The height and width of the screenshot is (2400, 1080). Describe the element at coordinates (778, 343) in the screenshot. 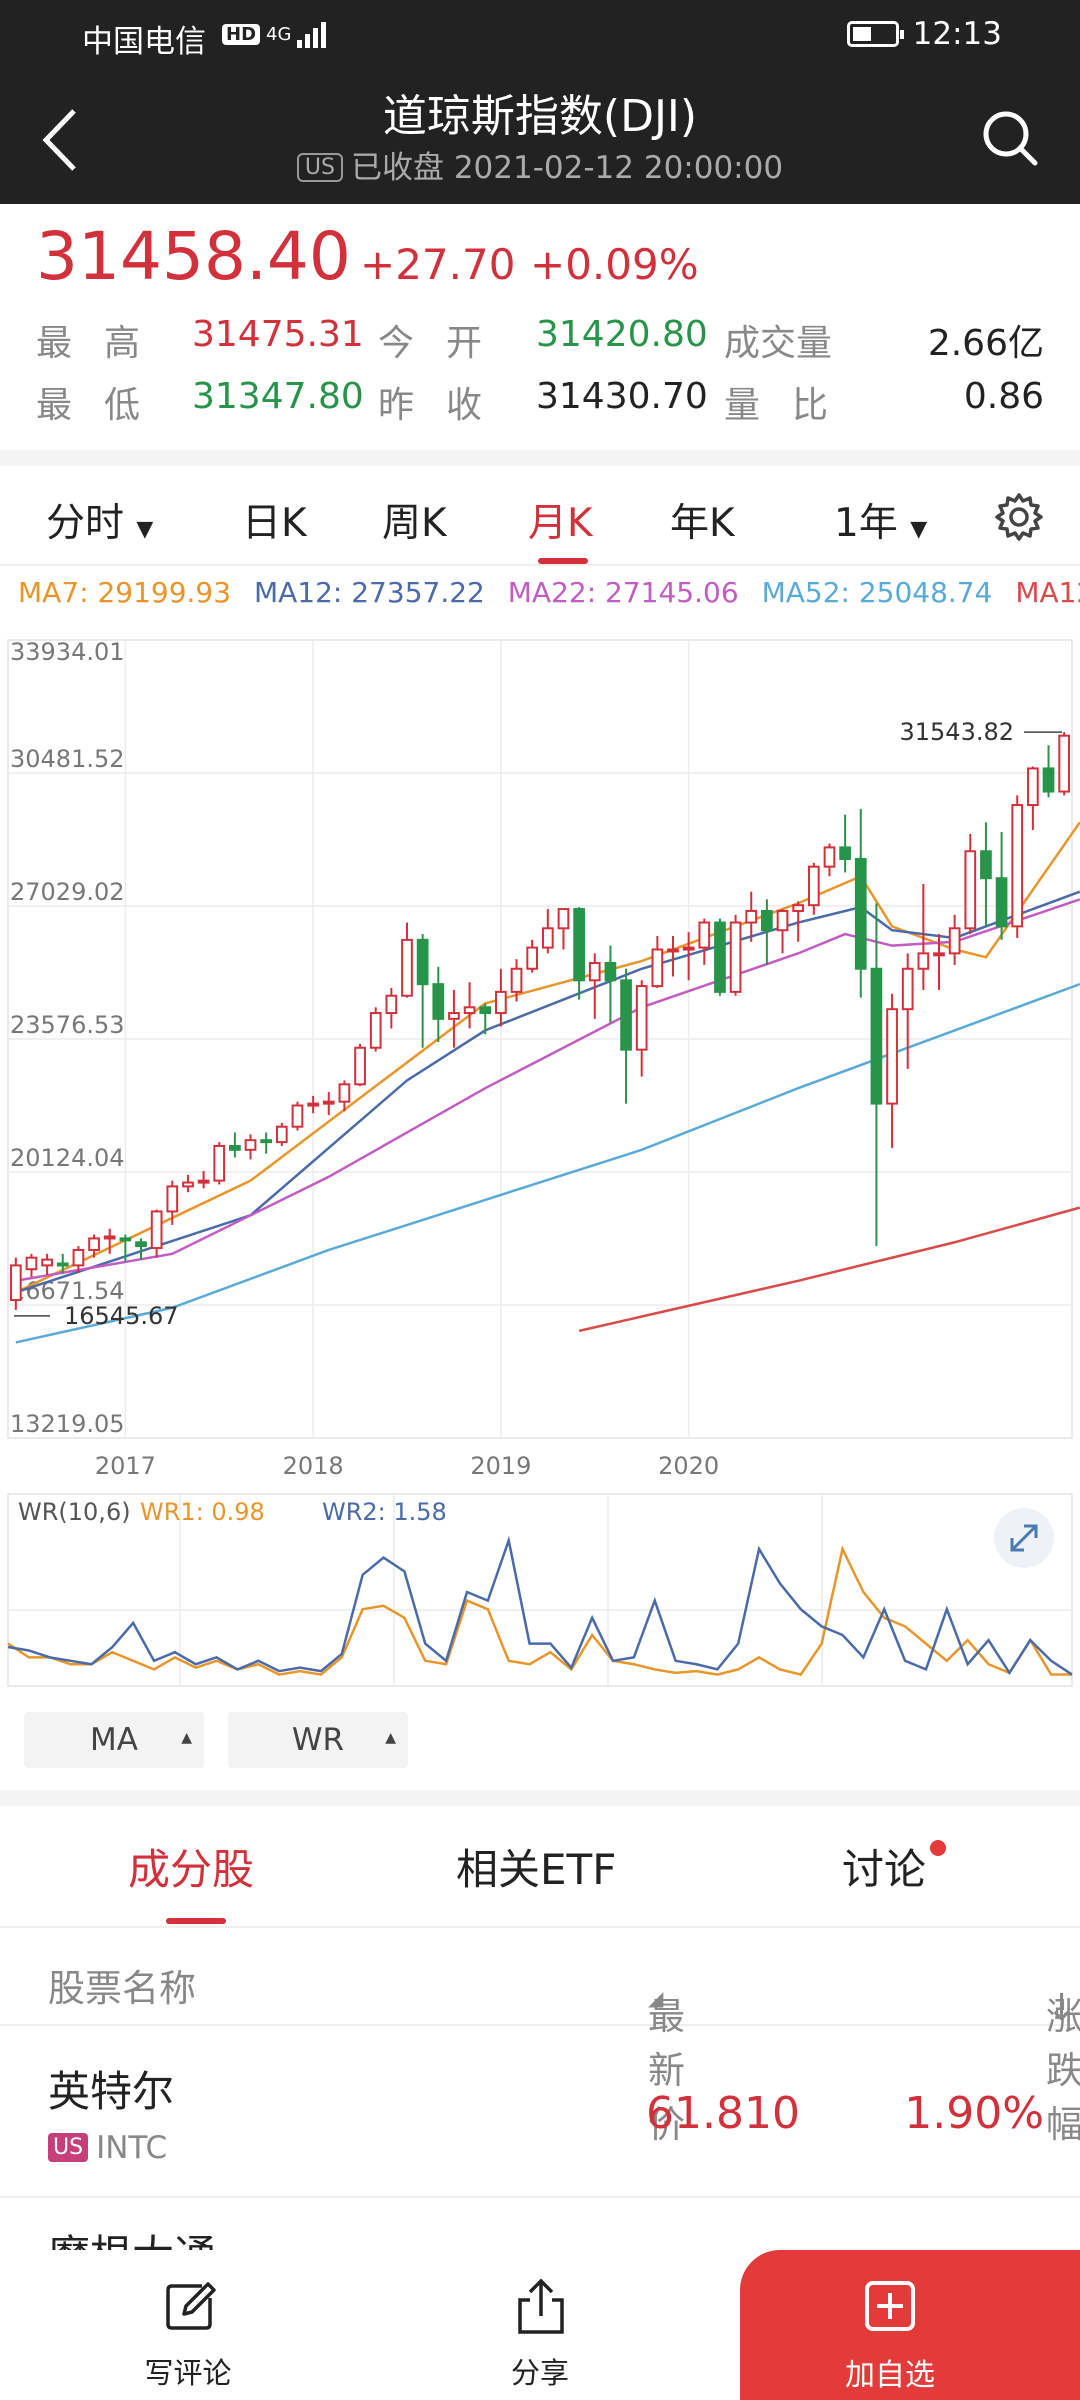

I see `volume-label: 成交量` at that location.